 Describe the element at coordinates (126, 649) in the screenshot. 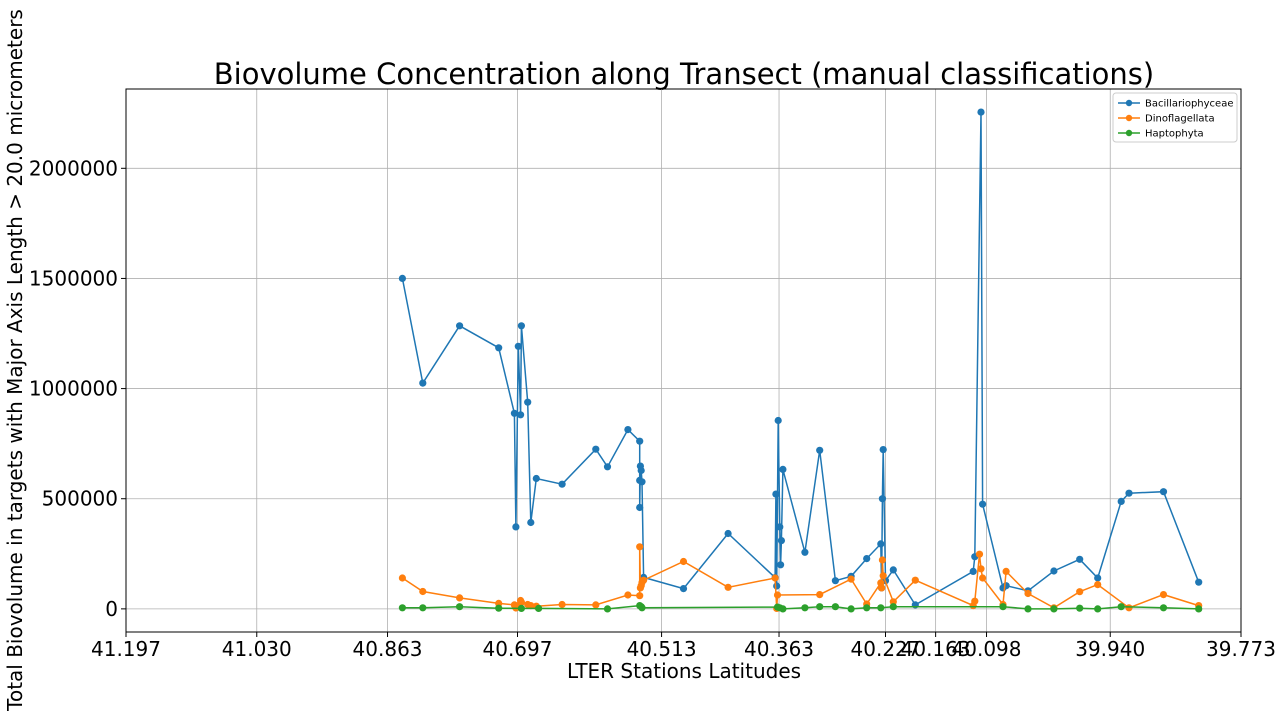

I see `x-tick-label: 41.197` at that location.